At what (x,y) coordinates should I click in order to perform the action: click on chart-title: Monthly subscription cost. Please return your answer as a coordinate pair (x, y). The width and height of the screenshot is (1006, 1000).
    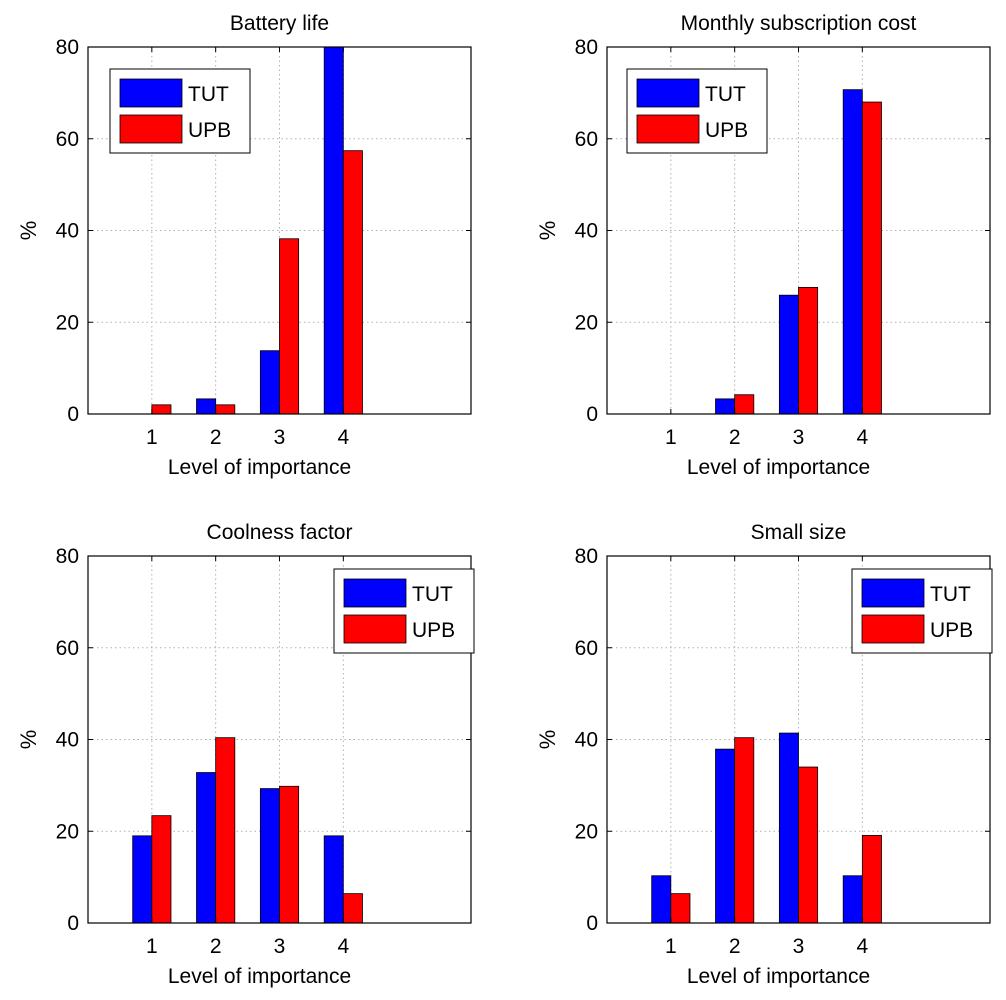
    Looking at the image, I should click on (799, 23).